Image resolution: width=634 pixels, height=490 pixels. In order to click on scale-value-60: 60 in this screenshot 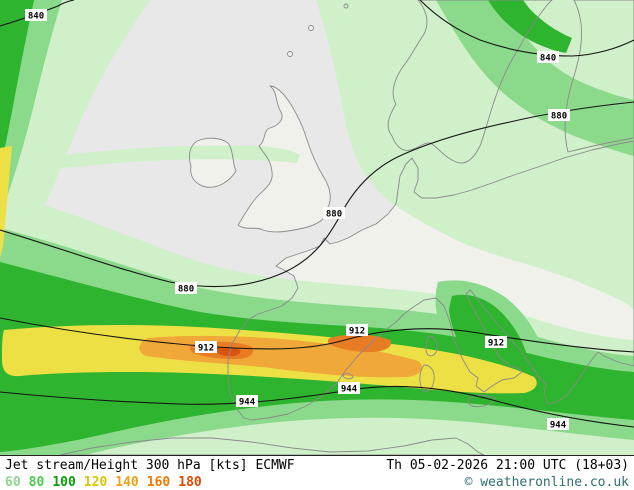, I will do `click(13, 482)`.